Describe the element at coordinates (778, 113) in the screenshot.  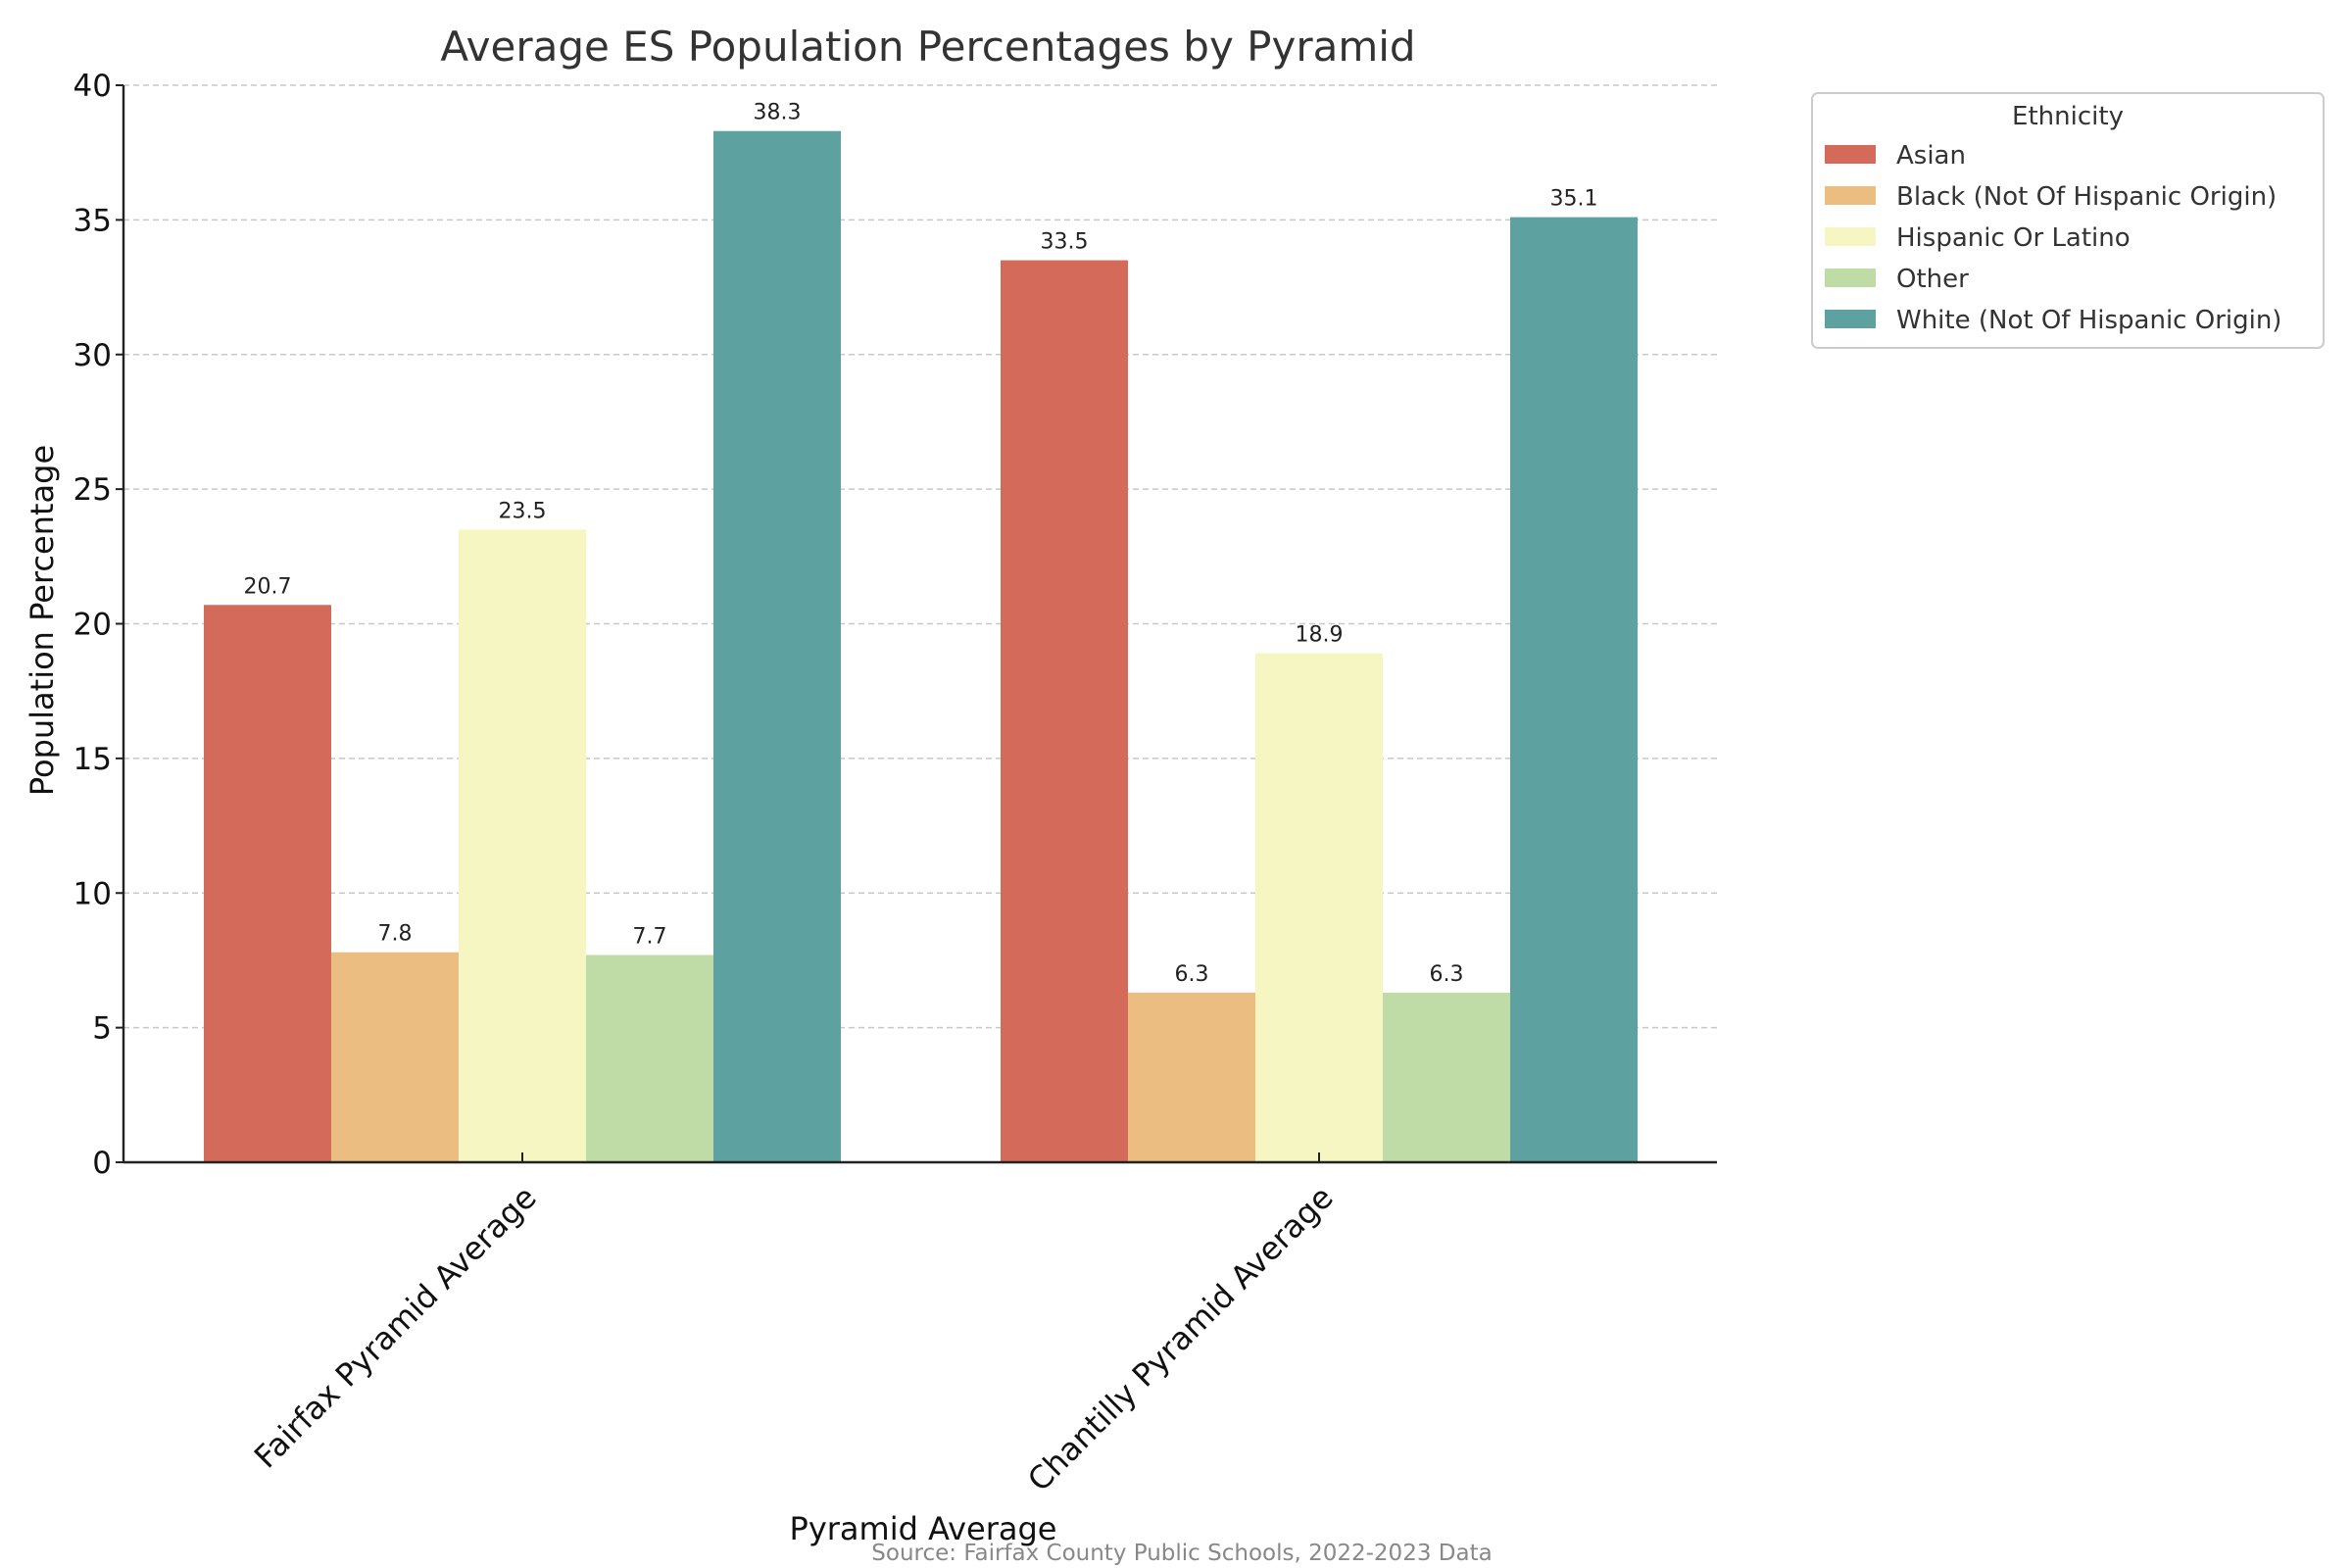
I see `data-label: 38.3` at that location.